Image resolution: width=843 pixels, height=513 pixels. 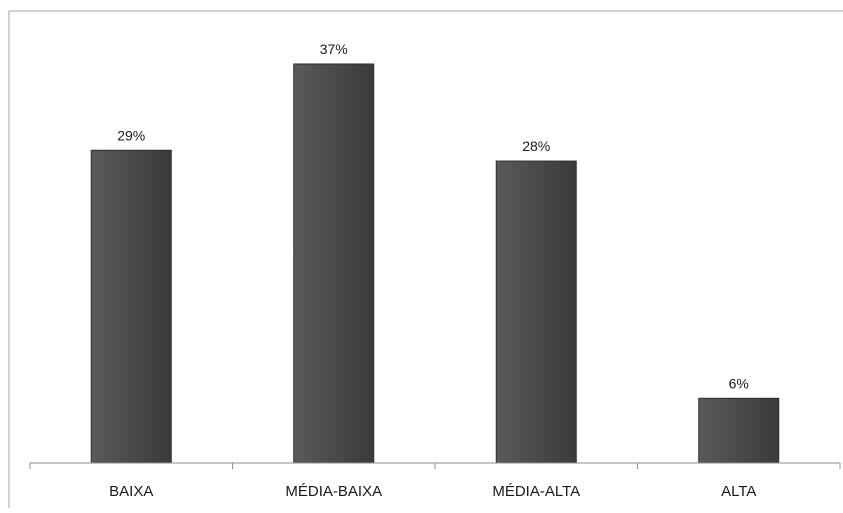 I want to click on x-tick-label: ALTA, so click(x=738, y=491).